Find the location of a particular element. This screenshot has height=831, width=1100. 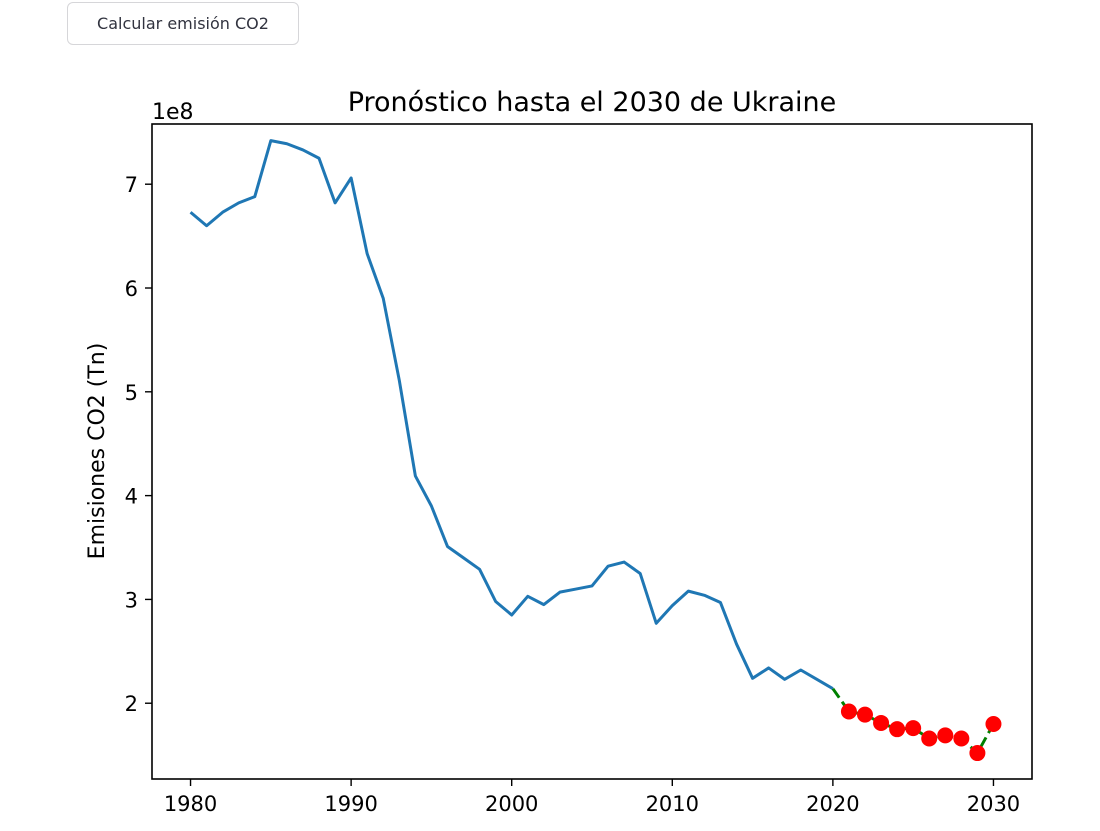

calcular-emision-button: Calcular emisión CO2 is located at coordinates (183, 23).